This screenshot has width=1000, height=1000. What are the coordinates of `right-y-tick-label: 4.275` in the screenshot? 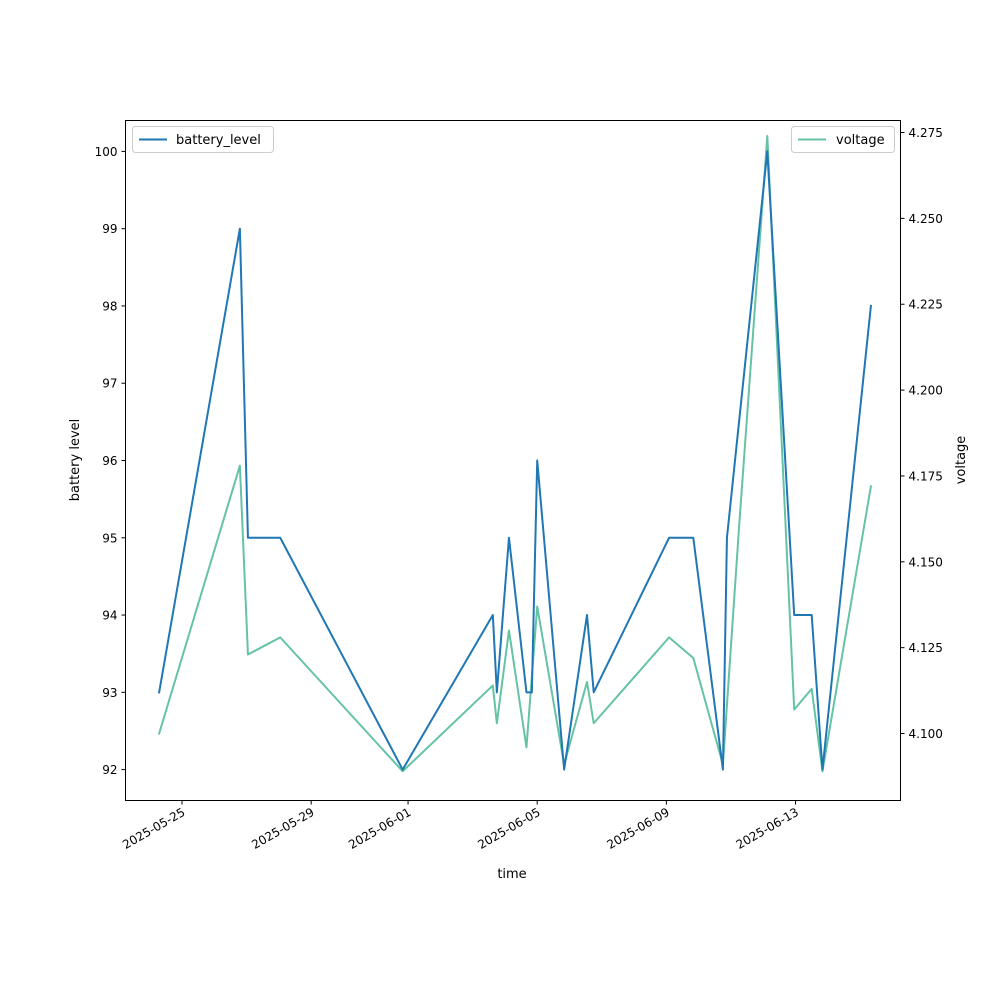 It's located at (926, 133).